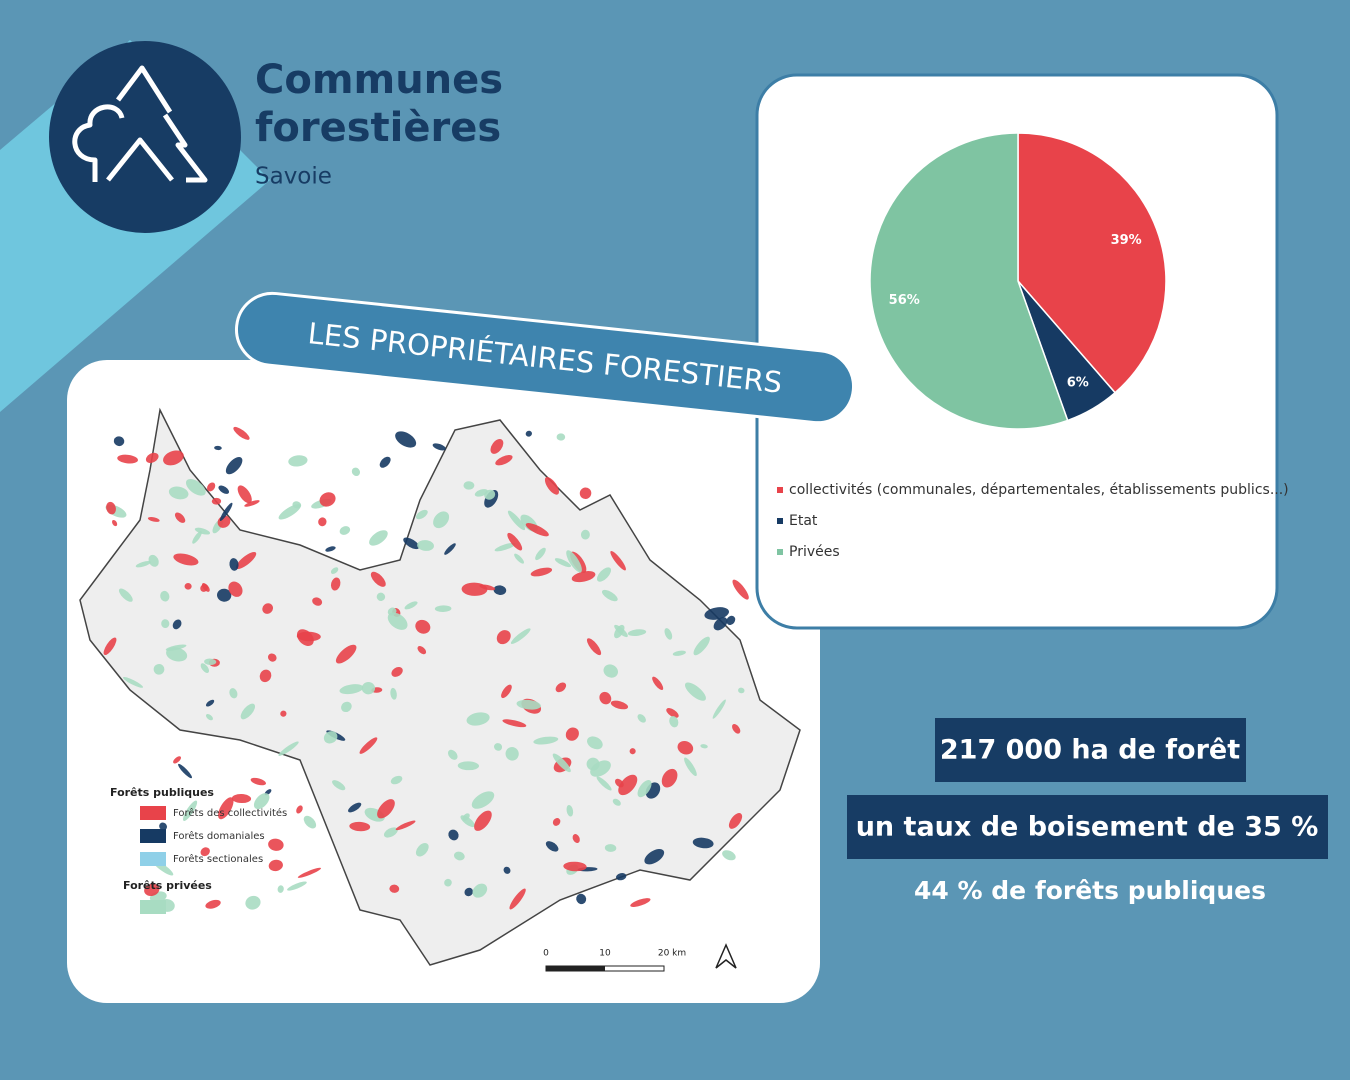 The image size is (1350, 1084). What do you see at coordinates (904, 300) in the screenshot?
I see `pie-value-label: 56%` at bounding box center [904, 300].